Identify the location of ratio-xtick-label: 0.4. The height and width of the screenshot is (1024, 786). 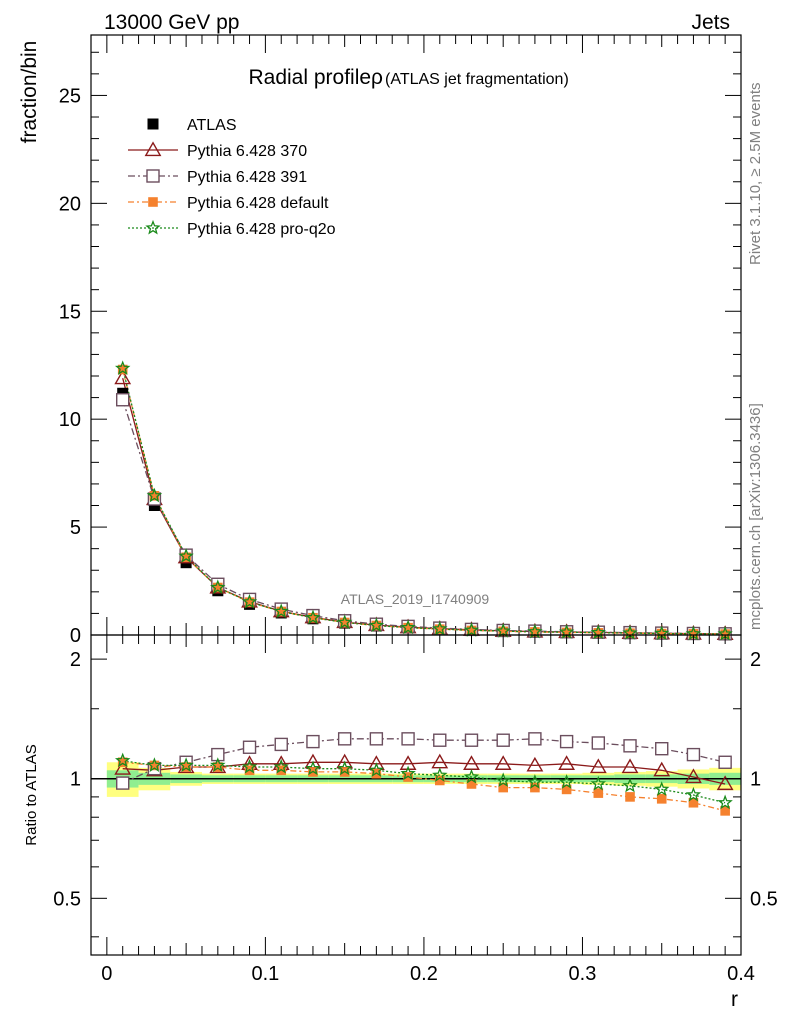
(741, 974).